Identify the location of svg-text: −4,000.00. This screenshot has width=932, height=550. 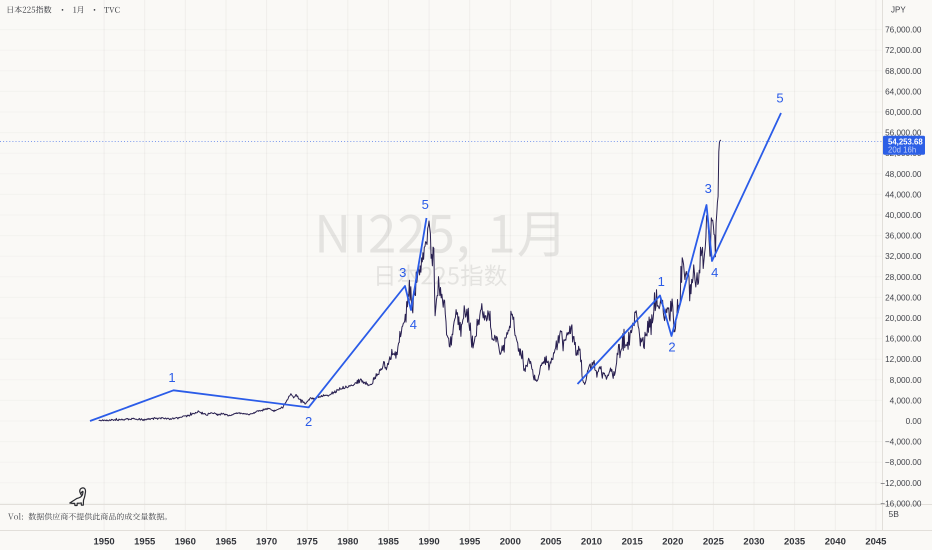
(903, 442).